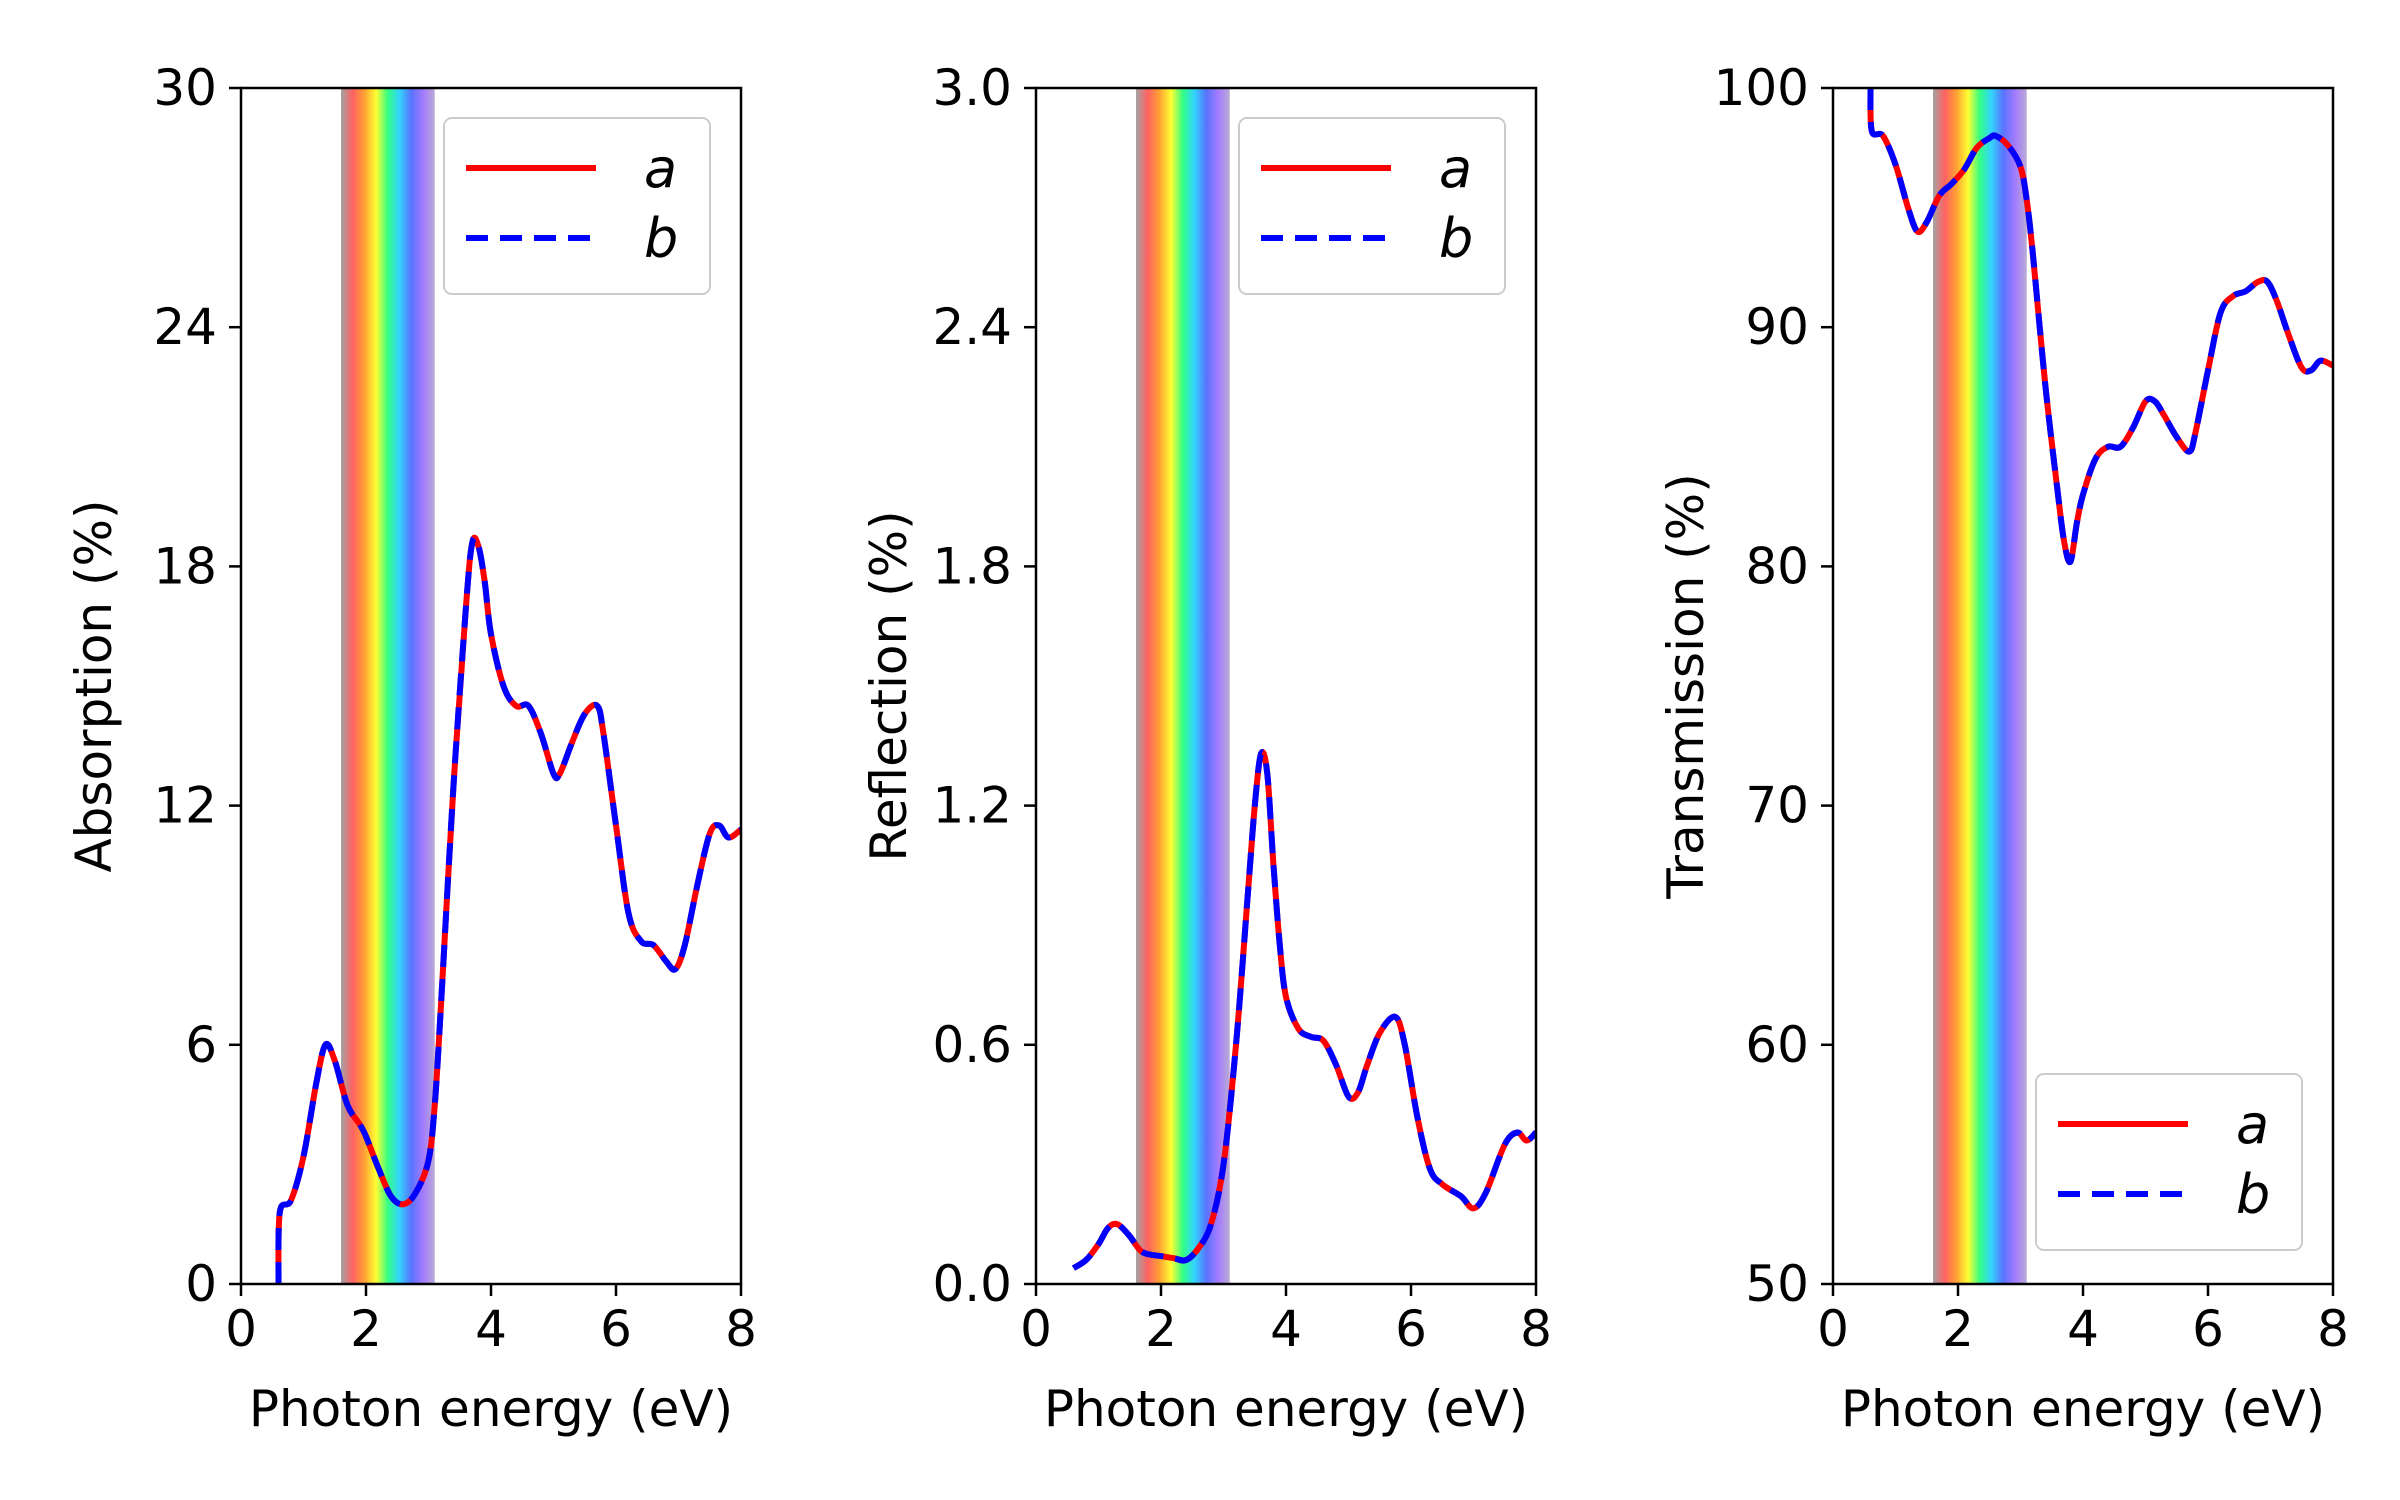 This screenshot has height=1500, width=2400. Describe the element at coordinates (1761, 88) in the screenshot. I see `y-tick-label: 100` at that location.